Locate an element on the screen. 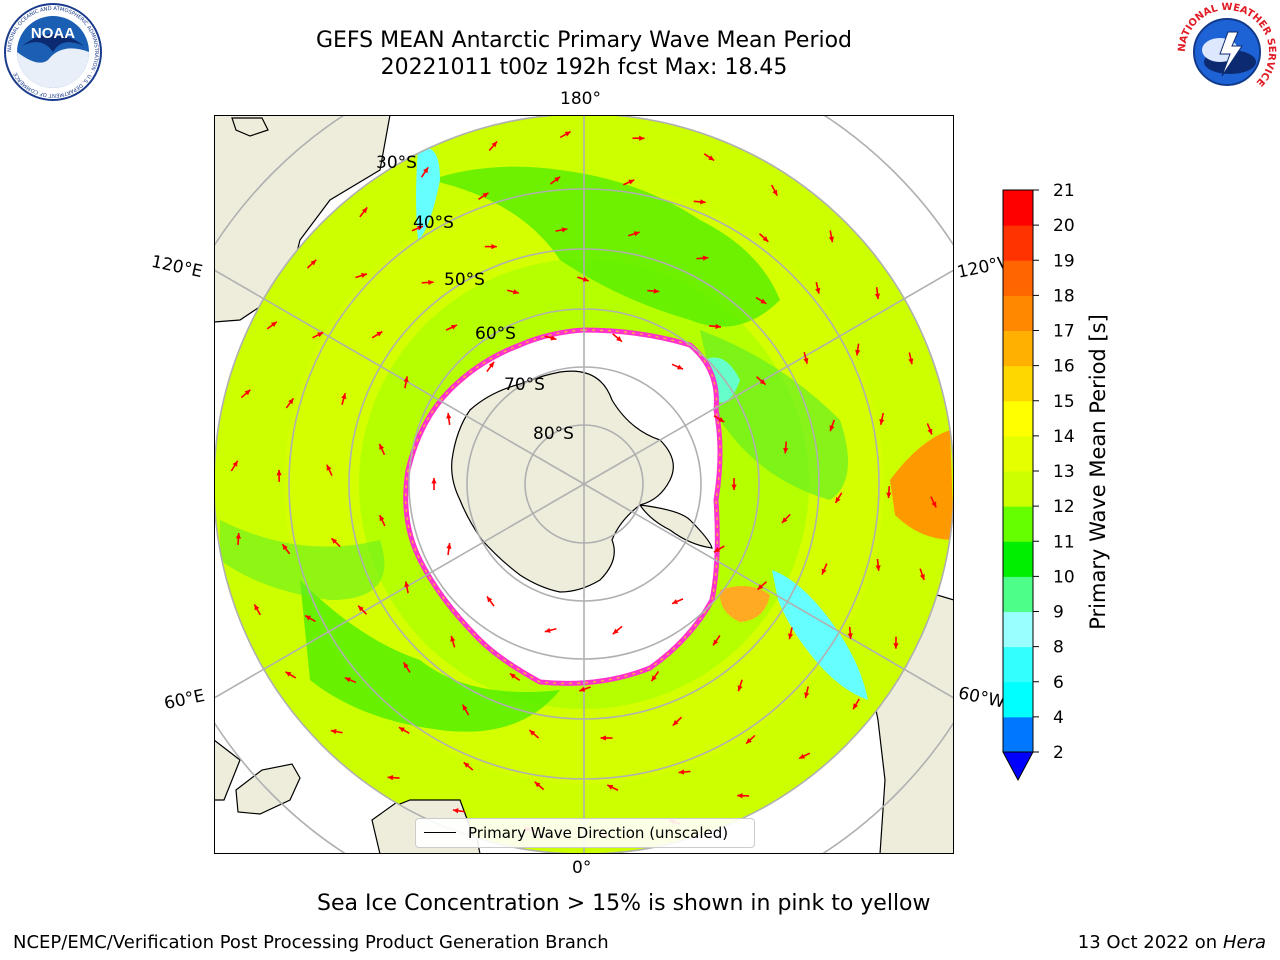 This screenshot has width=1280, height=960. noaa-logo-text: NOAA is located at coordinates (53, 33).